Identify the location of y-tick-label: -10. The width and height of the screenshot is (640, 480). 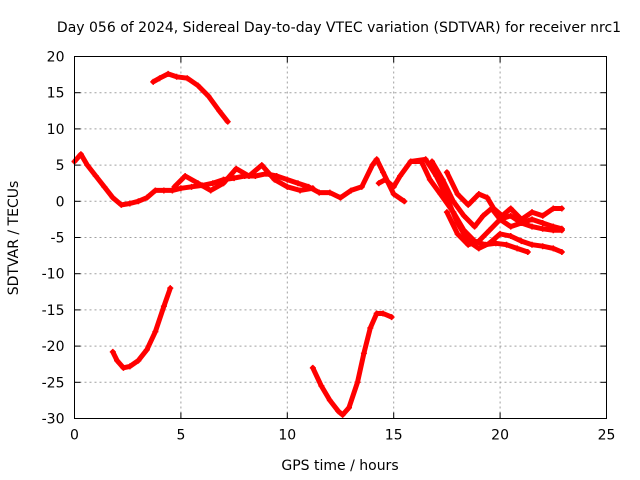
(53, 275).